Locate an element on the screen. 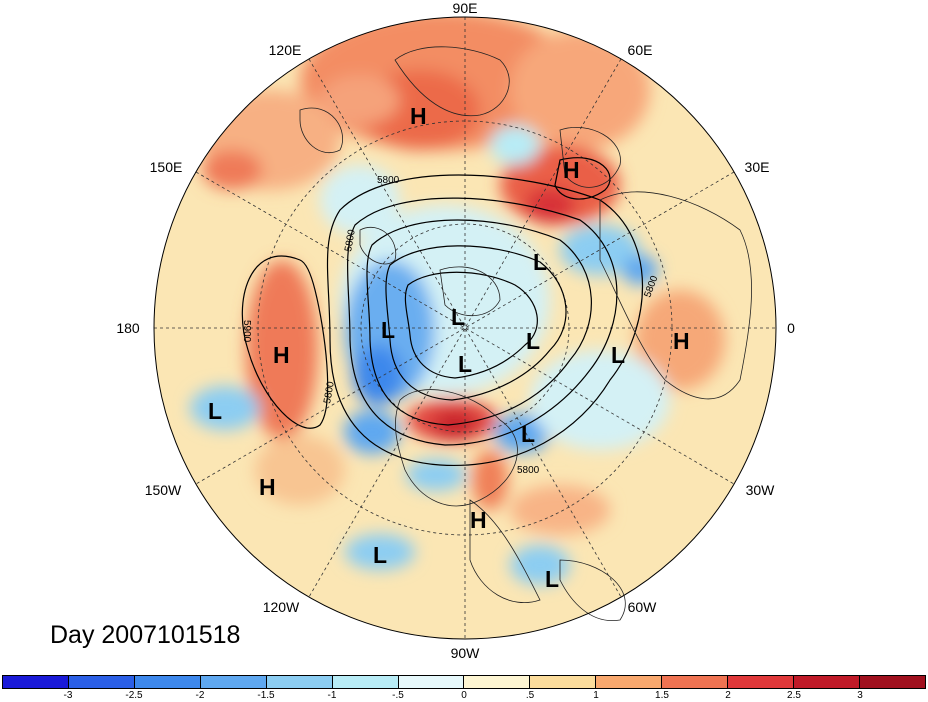 The image size is (928, 702). lon-label-30w: 30W is located at coordinates (761, 490).